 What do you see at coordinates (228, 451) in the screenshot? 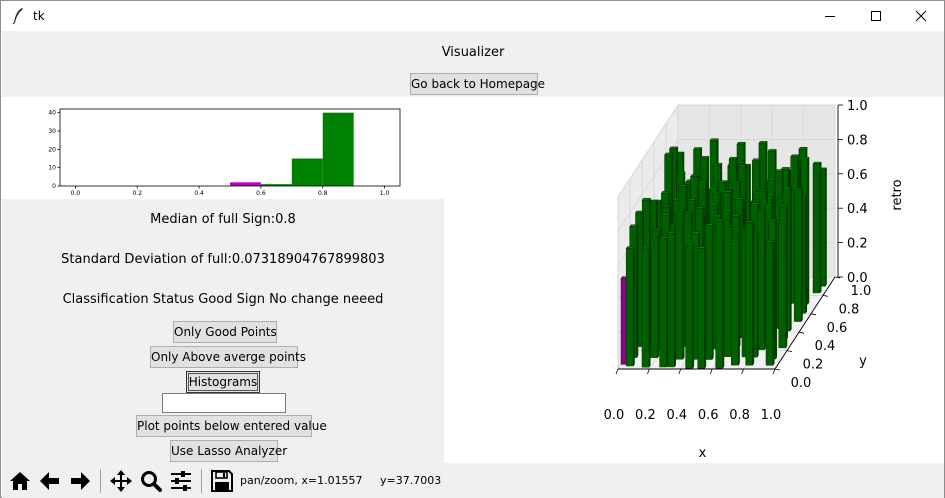
I see `lasso-analyzer-button: Use Lasso Analyzer` at bounding box center [228, 451].